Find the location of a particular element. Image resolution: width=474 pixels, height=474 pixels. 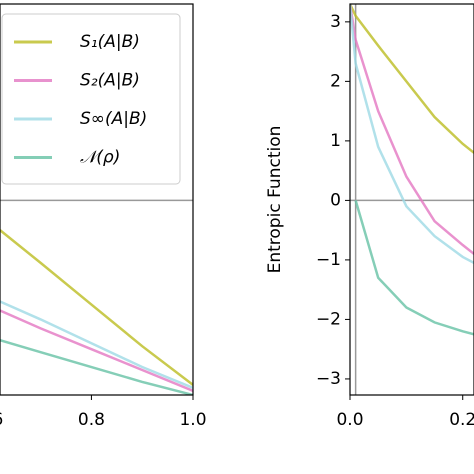

y-tick-label: −2 is located at coordinates (328, 319).